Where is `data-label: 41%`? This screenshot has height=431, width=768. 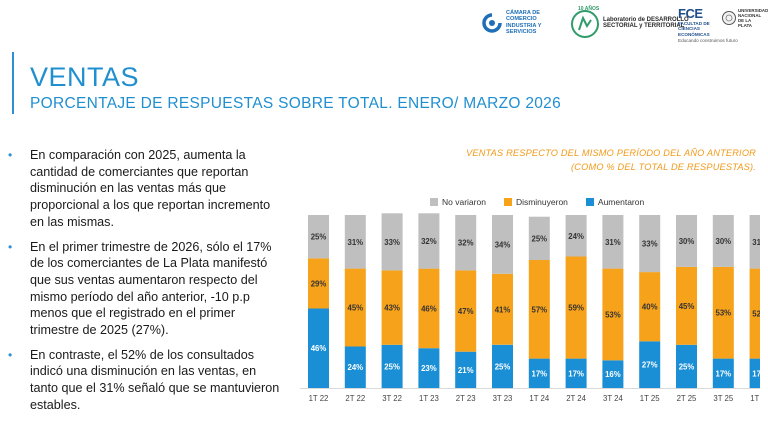 data-label: 41% is located at coordinates (503, 309).